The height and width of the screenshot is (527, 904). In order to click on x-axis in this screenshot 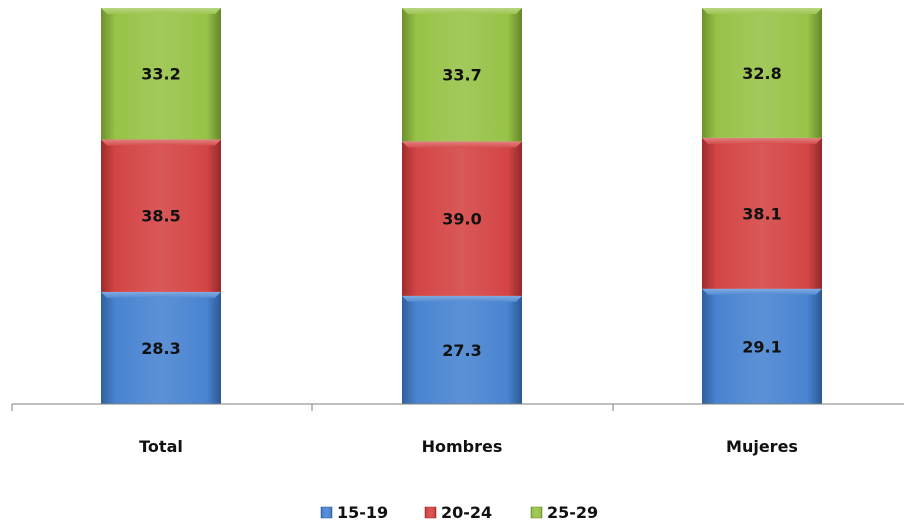, I will do `click(457, 407)`.